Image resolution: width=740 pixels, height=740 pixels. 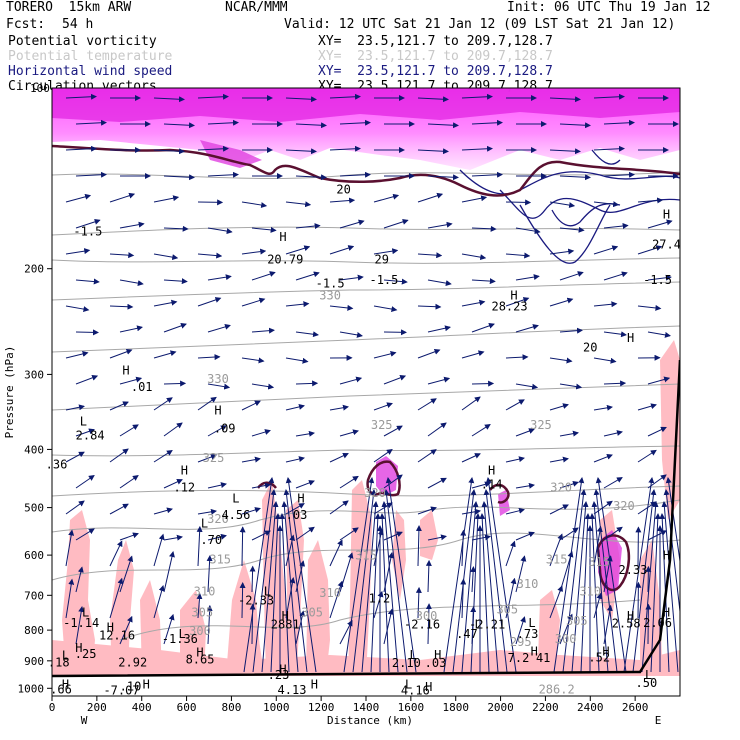 I want to click on x-tick-label: 2200, so click(x=545, y=707).